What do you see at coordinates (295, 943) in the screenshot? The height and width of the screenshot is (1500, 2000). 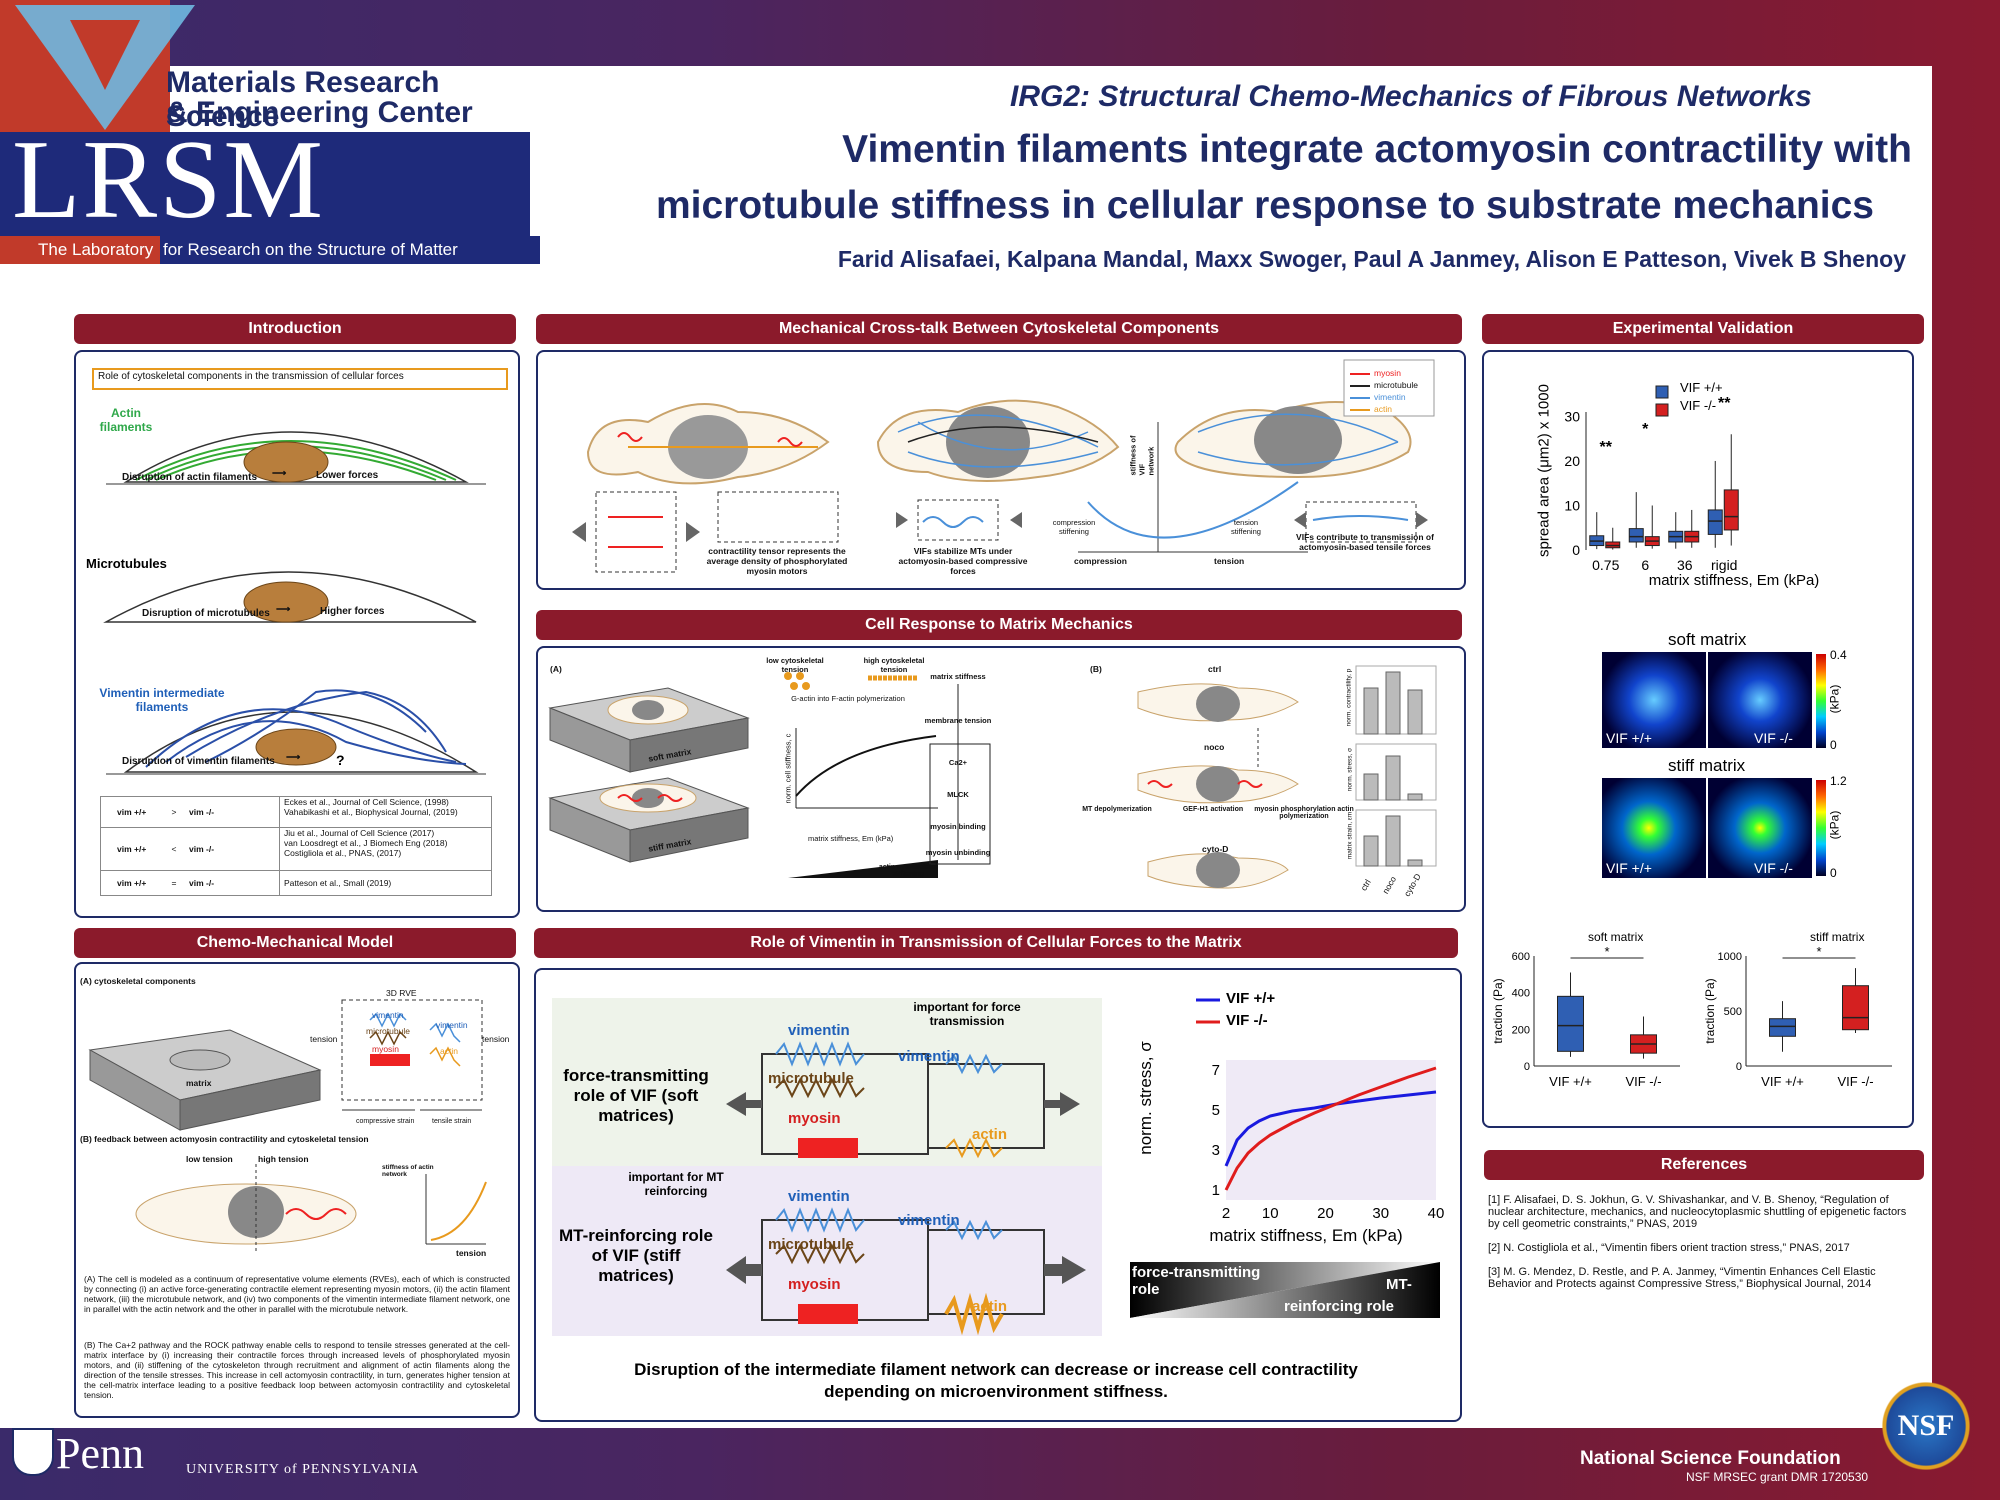 I see `model-header: Chemo-Mechanical Model` at bounding box center [295, 943].